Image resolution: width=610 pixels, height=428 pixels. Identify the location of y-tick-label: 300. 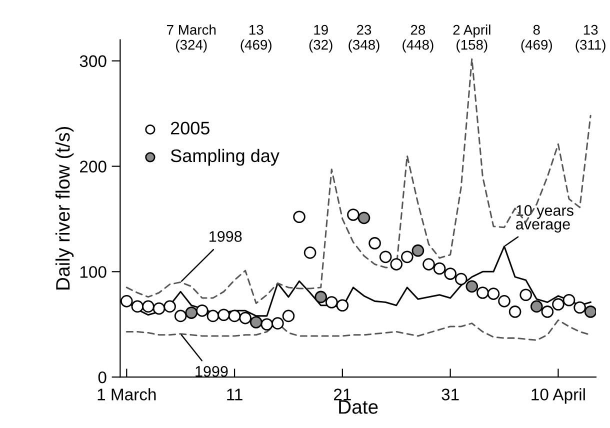
(93, 61).